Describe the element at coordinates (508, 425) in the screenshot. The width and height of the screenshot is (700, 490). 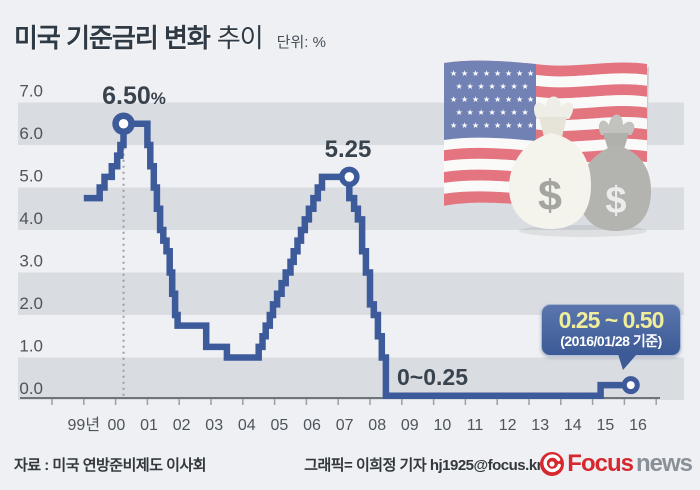
I see `svg-text: 12` at that location.